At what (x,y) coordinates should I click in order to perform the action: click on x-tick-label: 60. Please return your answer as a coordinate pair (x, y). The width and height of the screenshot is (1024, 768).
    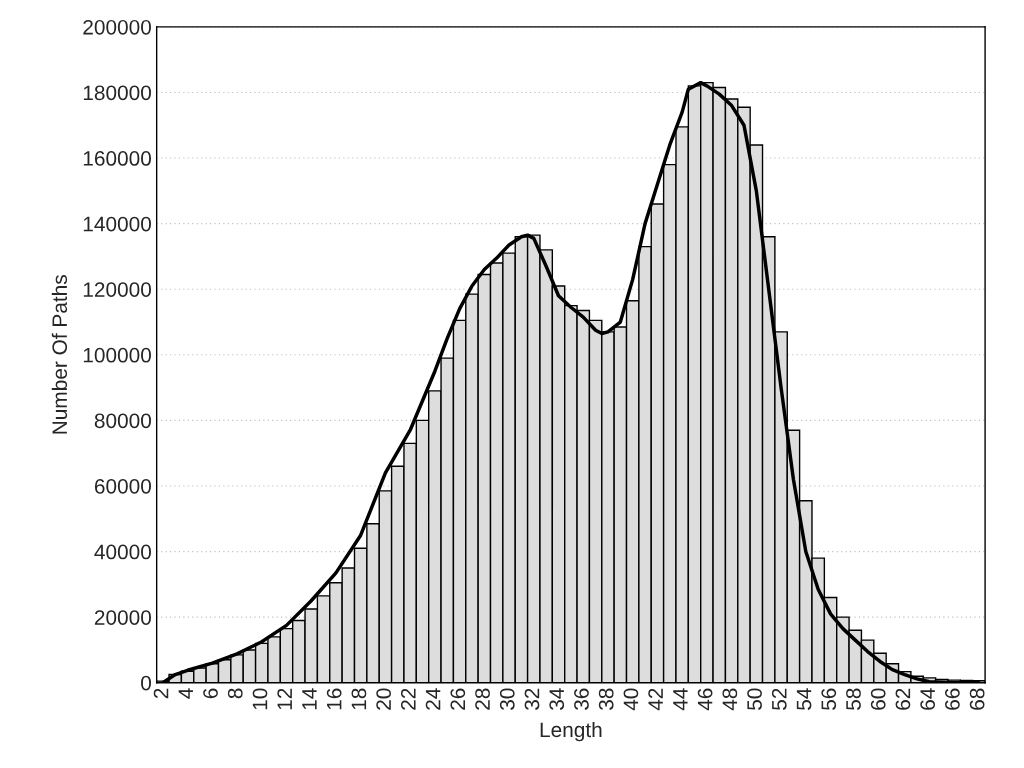
    Looking at the image, I should click on (878, 699).